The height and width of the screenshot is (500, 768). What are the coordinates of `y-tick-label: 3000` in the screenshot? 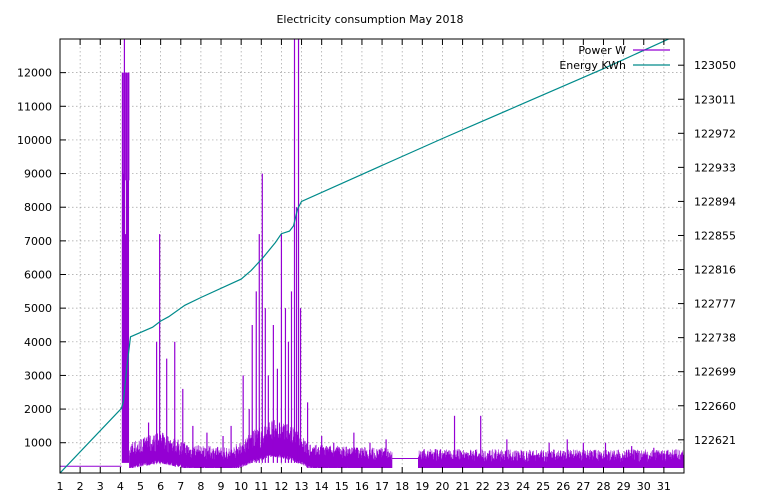 It's located at (38, 375).